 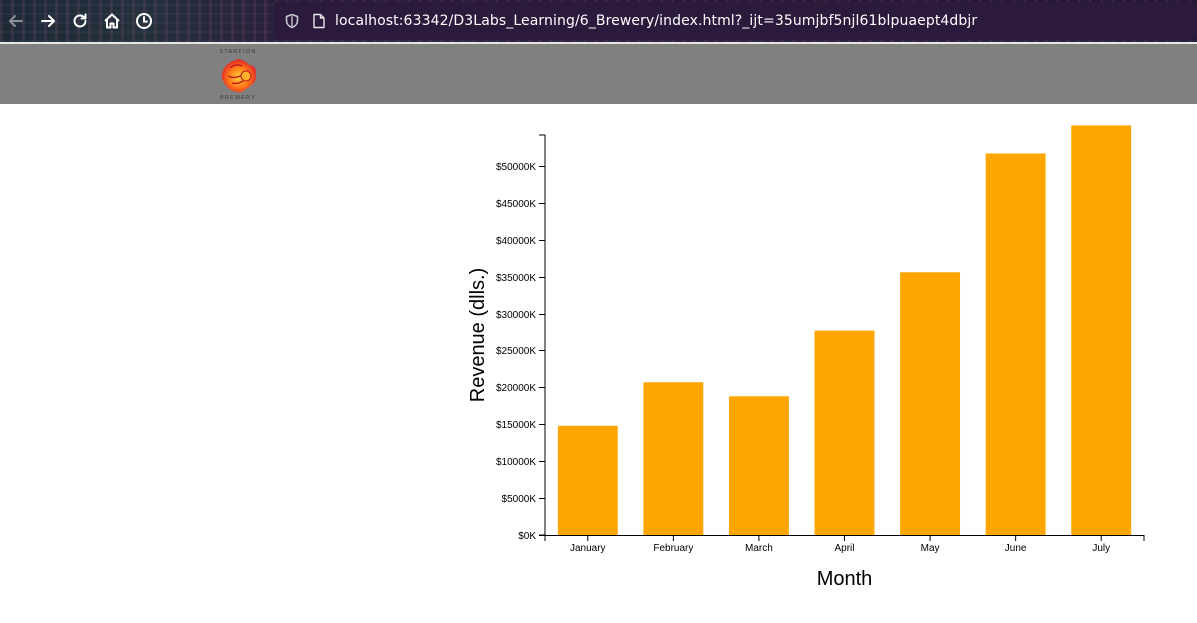 What do you see at coordinates (516, 167) in the screenshot?
I see `y-tick-label: $50000K` at bounding box center [516, 167].